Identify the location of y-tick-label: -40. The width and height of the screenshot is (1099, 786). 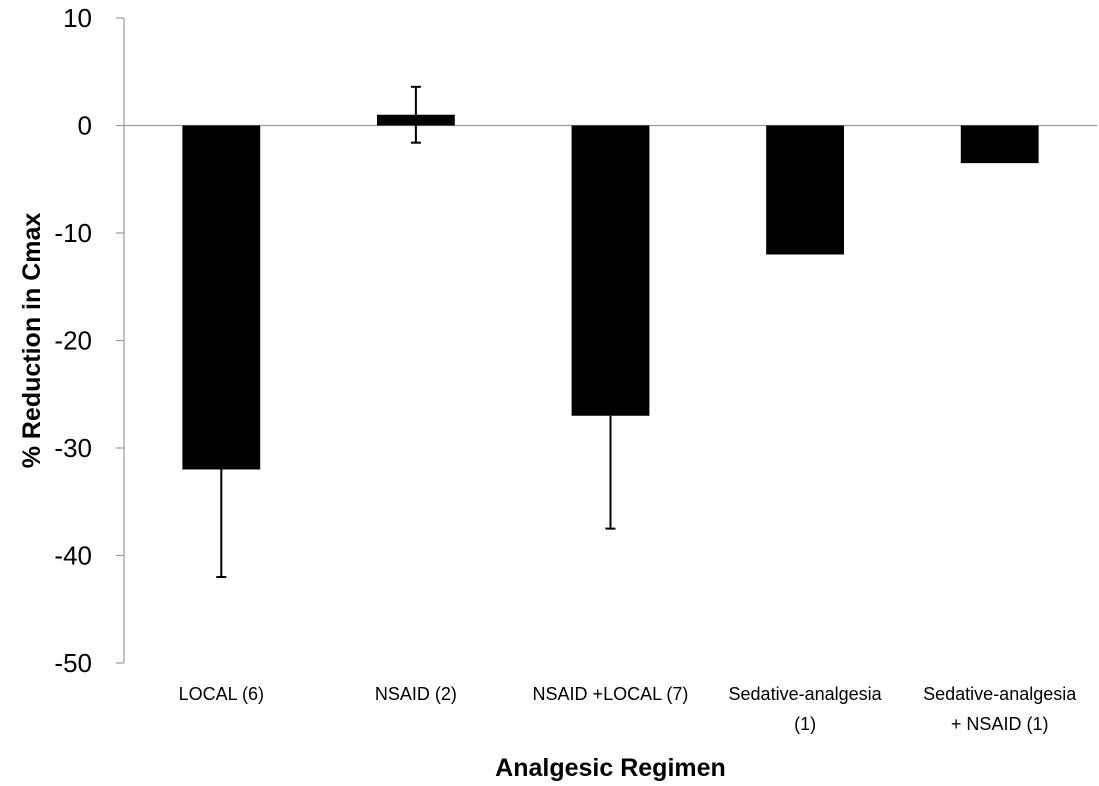
(73, 556).